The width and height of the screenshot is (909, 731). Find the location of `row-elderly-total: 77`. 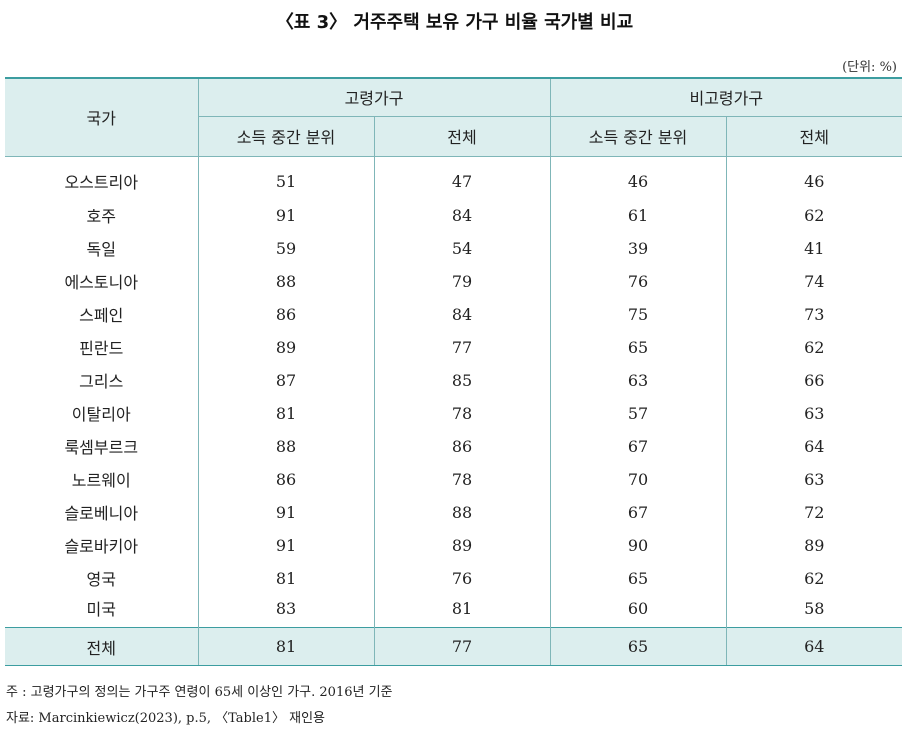

row-elderly-total: 77 is located at coordinates (462, 347).